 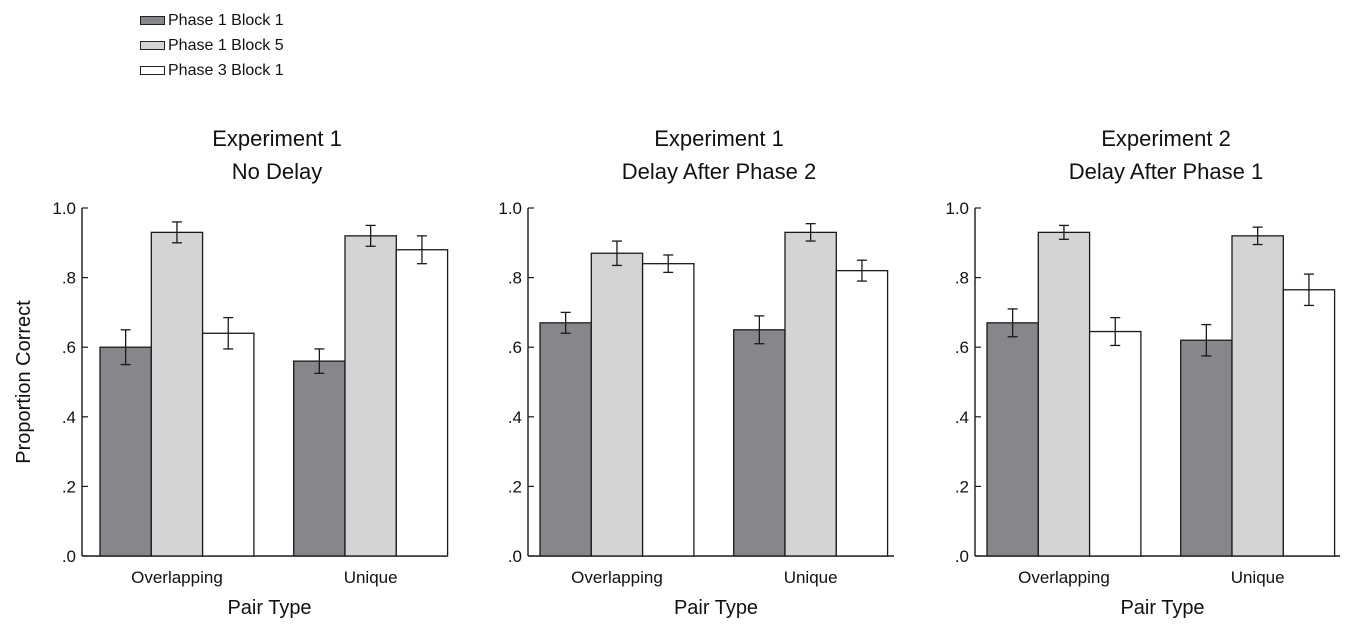 I want to click on chart-title-line: No Delay, so click(x=277, y=171).